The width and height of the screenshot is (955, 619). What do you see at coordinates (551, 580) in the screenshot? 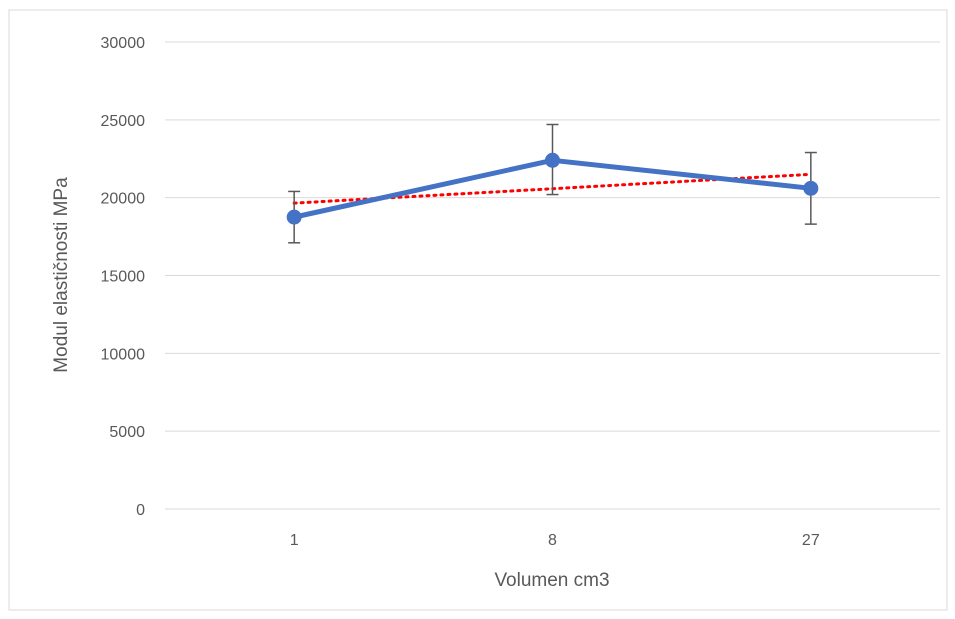
I see `x-axis-title: Volumen cm3` at bounding box center [551, 580].